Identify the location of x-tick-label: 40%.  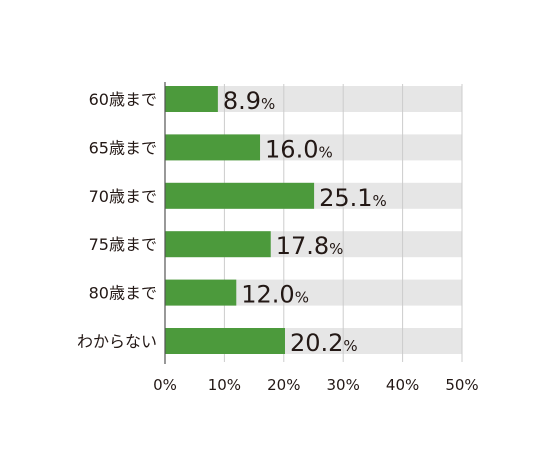
(402, 385).